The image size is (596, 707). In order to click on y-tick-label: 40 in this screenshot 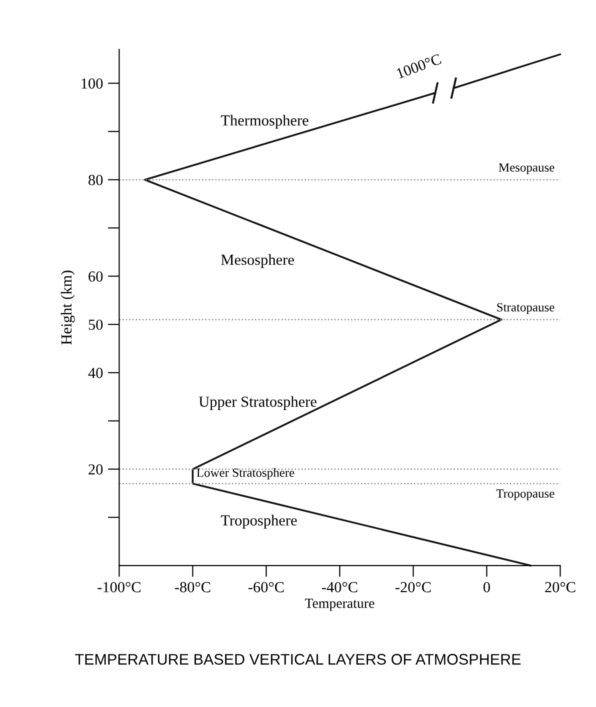, I will do `click(95, 373)`.